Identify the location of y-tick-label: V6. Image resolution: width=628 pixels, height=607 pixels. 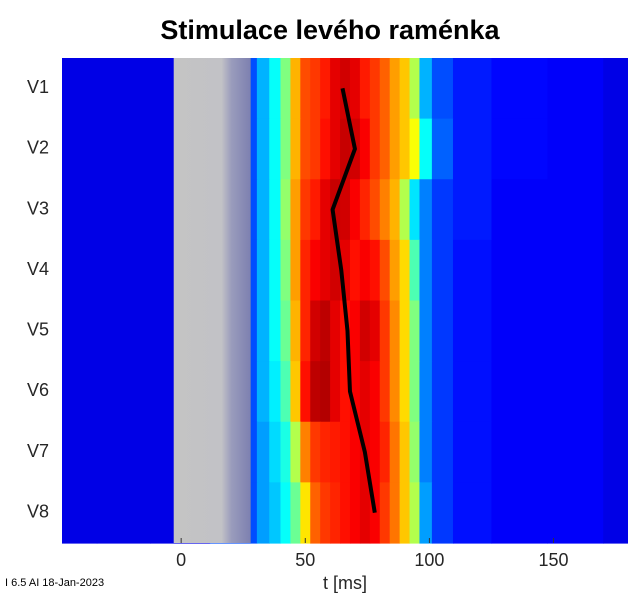
(38, 390).